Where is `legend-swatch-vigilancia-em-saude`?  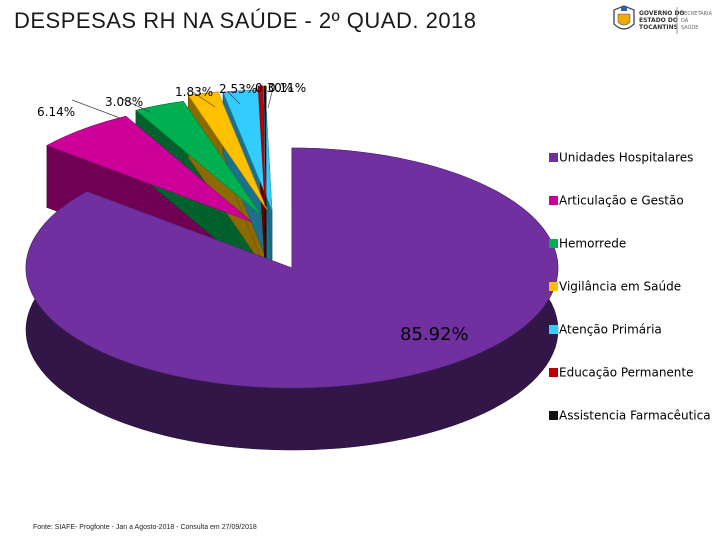
legend-swatch-vigilancia-em-saude is located at coordinates (553, 286).